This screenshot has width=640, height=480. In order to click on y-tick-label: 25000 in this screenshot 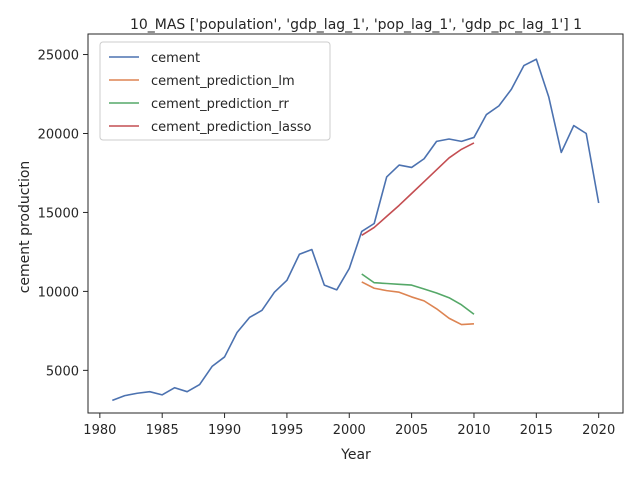, I will do `click(58, 56)`.